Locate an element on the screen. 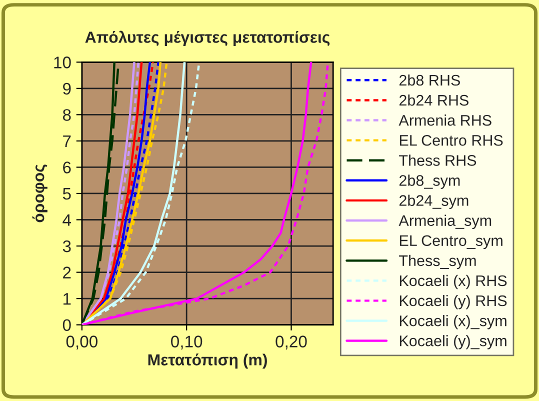  y-tick-label: 6 is located at coordinates (67, 168).